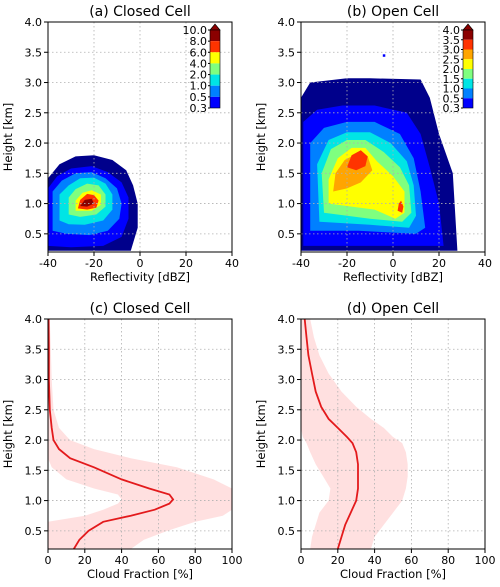 The image size is (500, 587). I want to click on x-tick-label-4: 80, so click(448, 560).